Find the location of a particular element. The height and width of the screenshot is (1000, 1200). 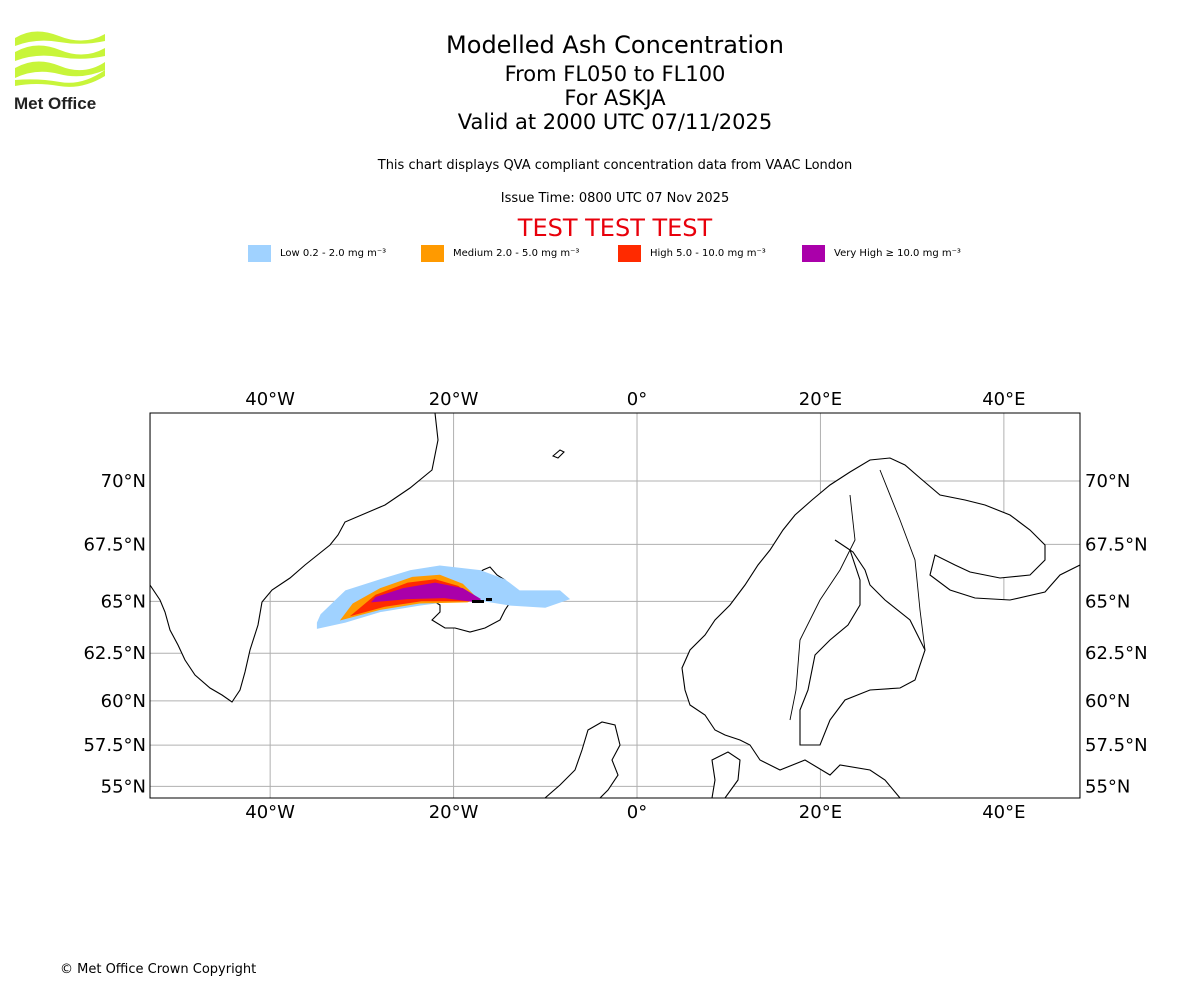

lat-tick-label-left: 70°N is located at coordinates (123, 481).